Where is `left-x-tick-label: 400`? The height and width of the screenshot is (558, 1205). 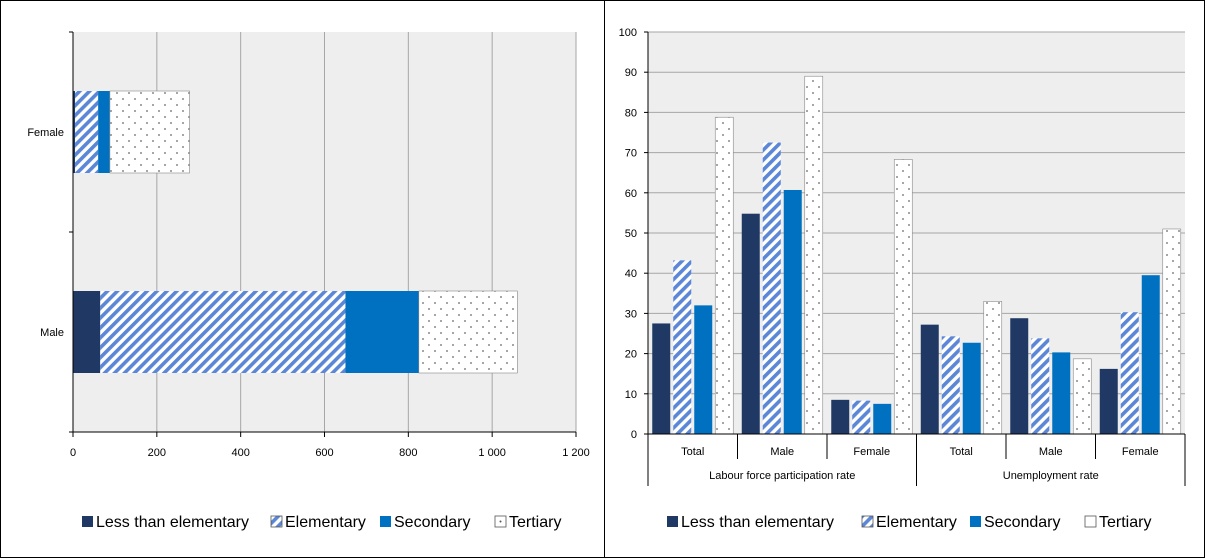 left-x-tick-label: 400 is located at coordinates (240, 453).